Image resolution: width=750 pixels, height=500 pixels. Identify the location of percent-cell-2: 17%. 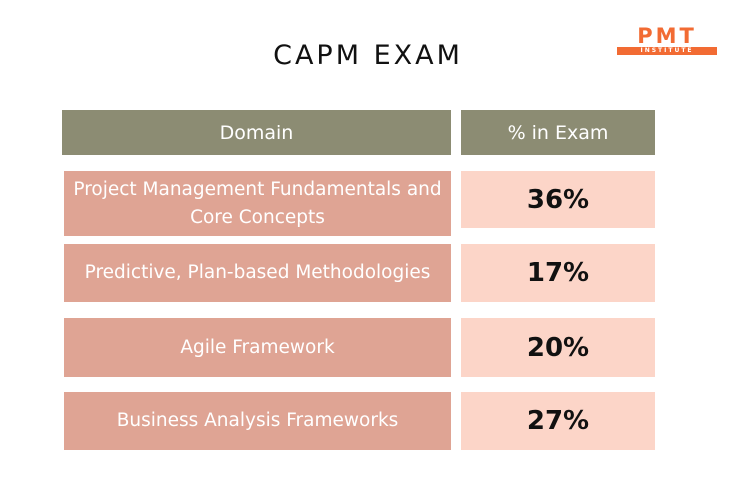
(558, 273).